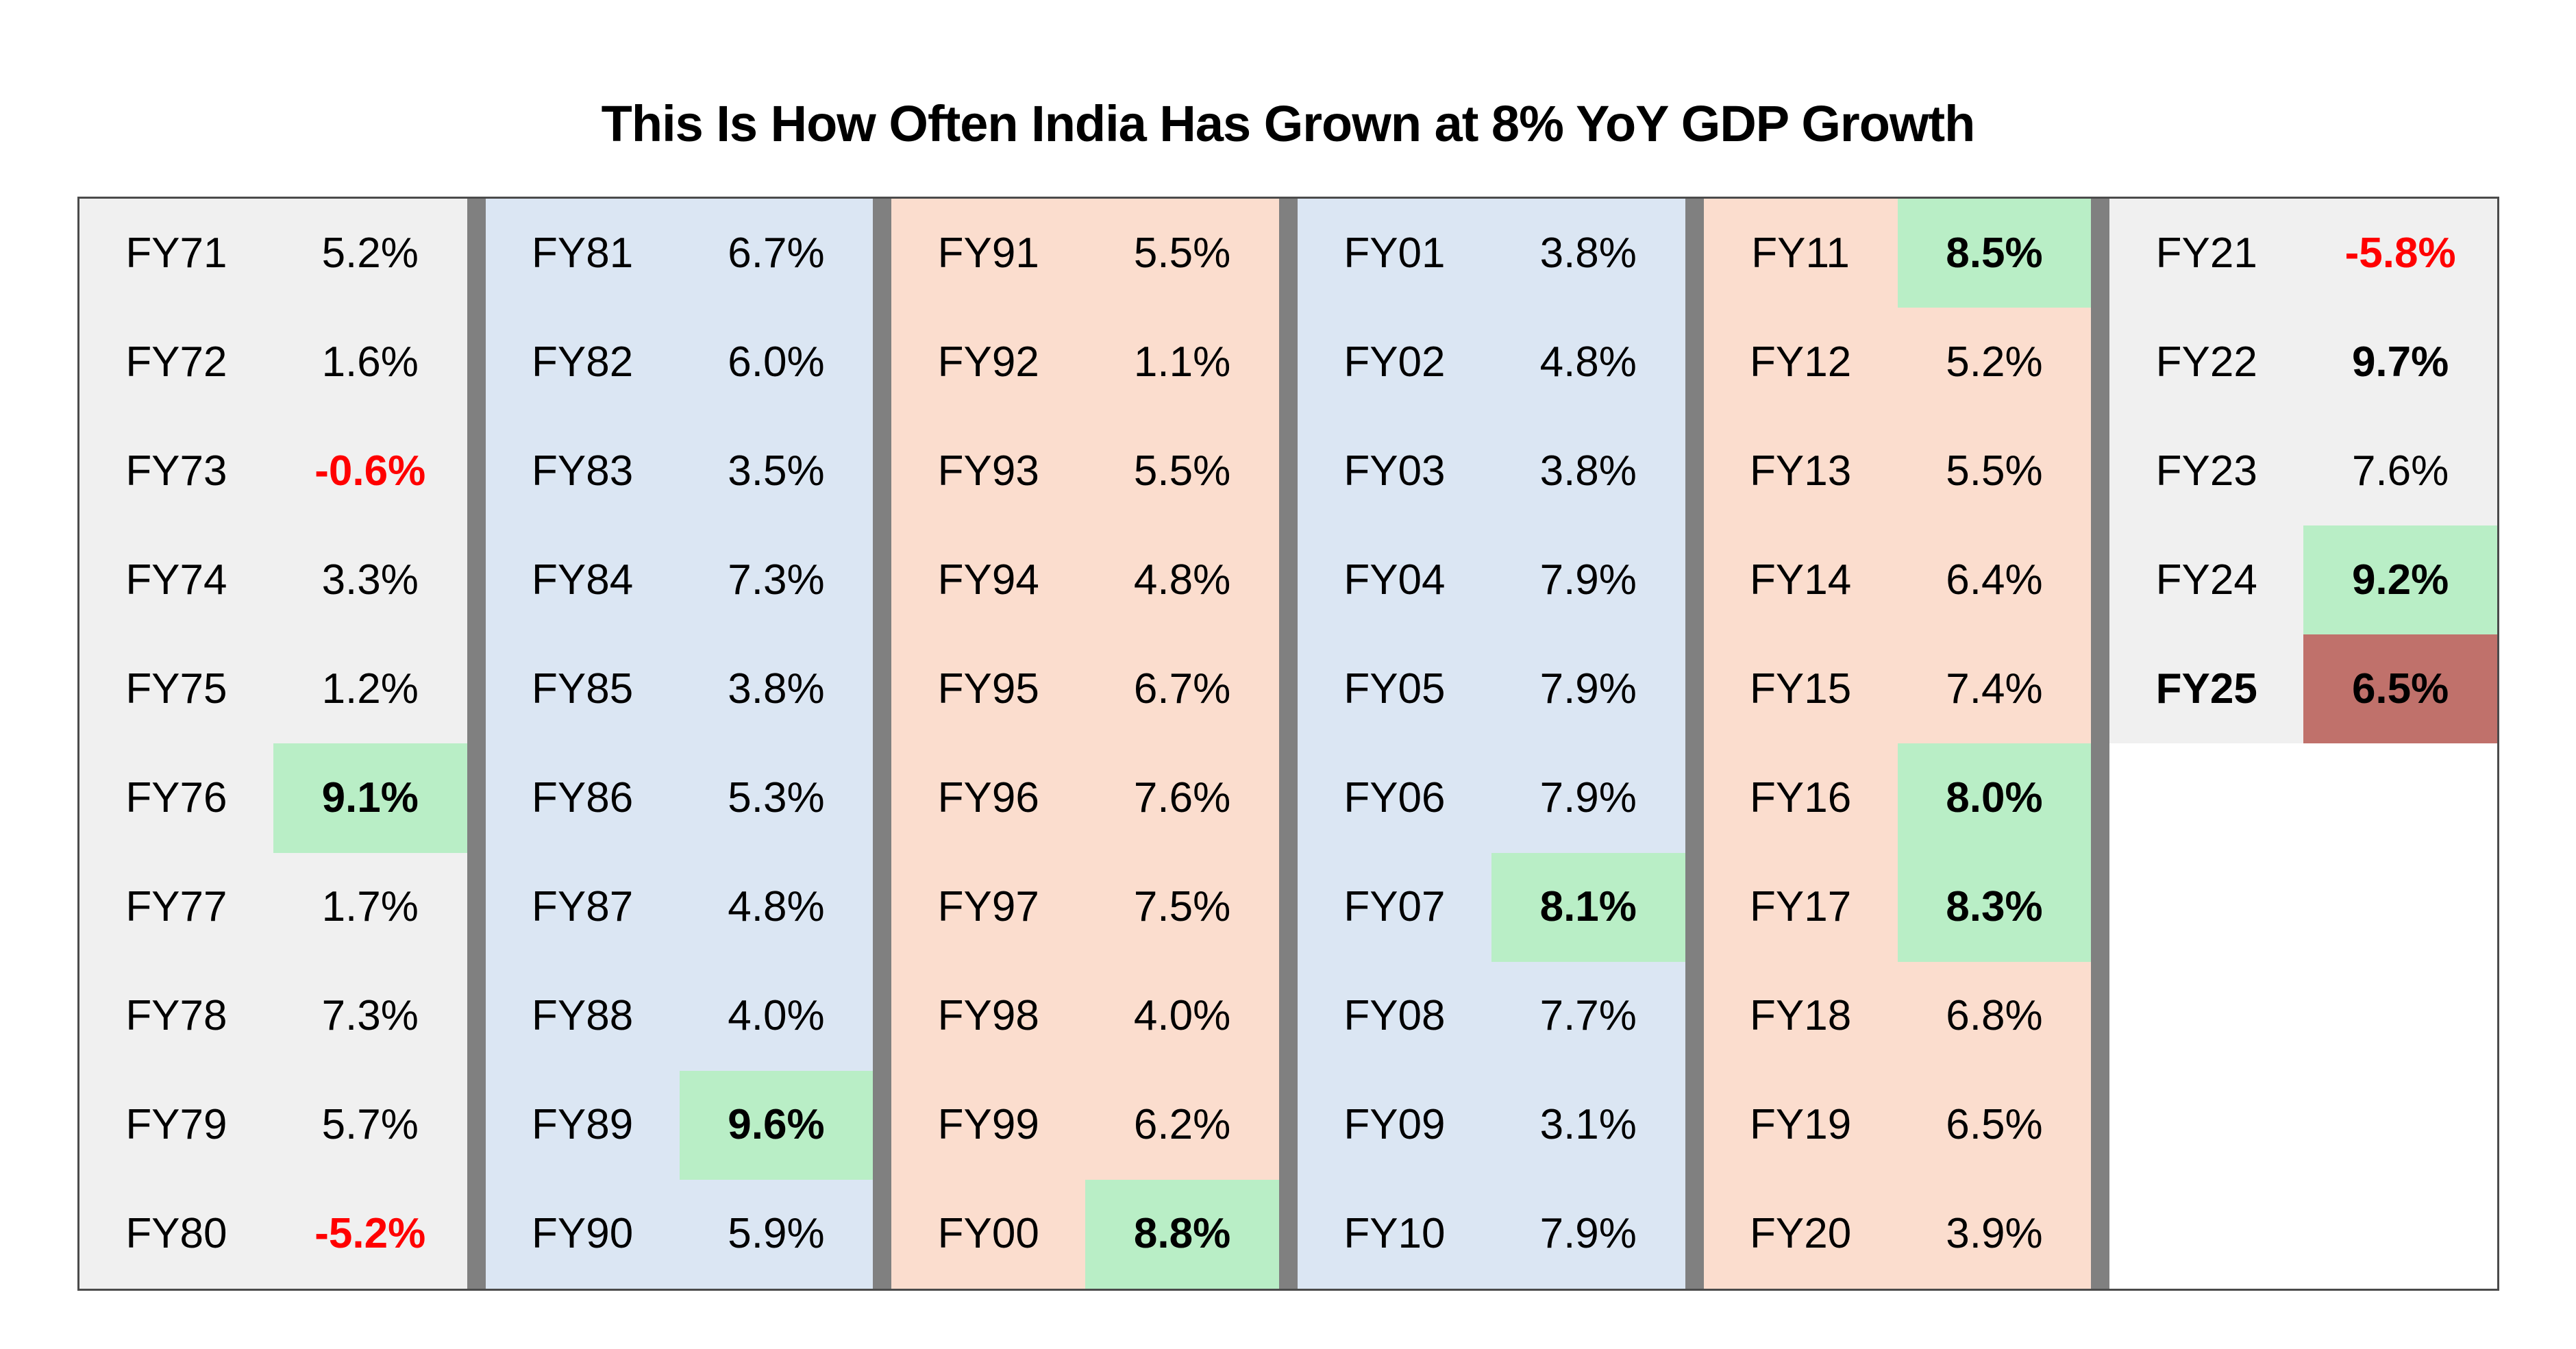 This screenshot has width=2576, height=1349. I want to click on table-row: FY72 1.6%, so click(273, 362).